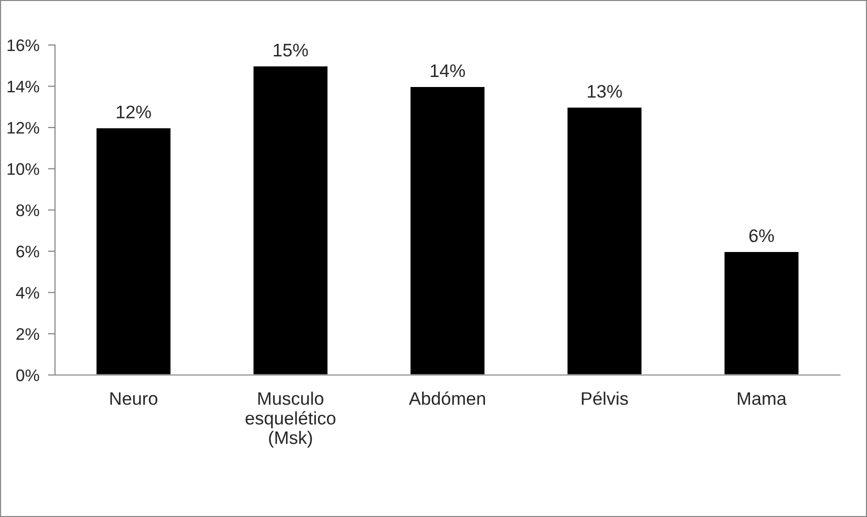 This screenshot has height=517, width=867. I want to click on y-tick-label: 2%, so click(28, 334).